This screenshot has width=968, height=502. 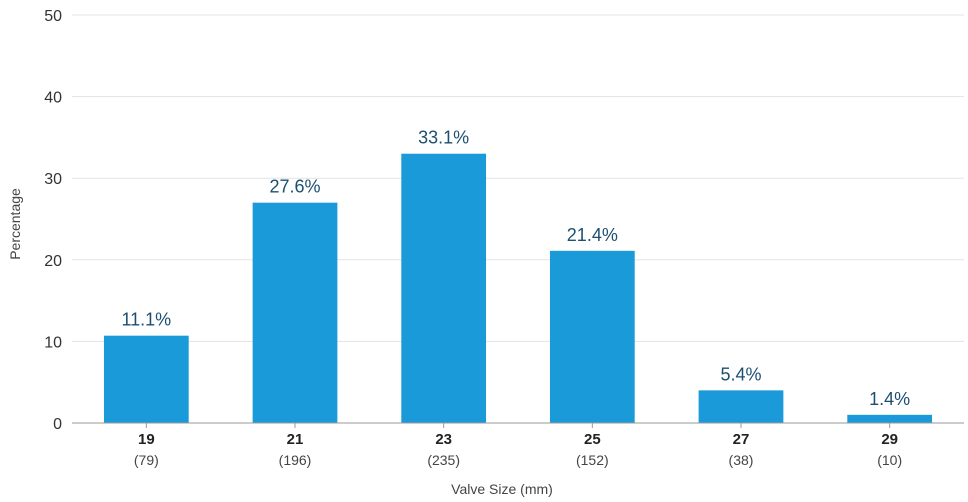 I want to click on x-axis-title: Valve Size (mm), so click(x=502, y=489).